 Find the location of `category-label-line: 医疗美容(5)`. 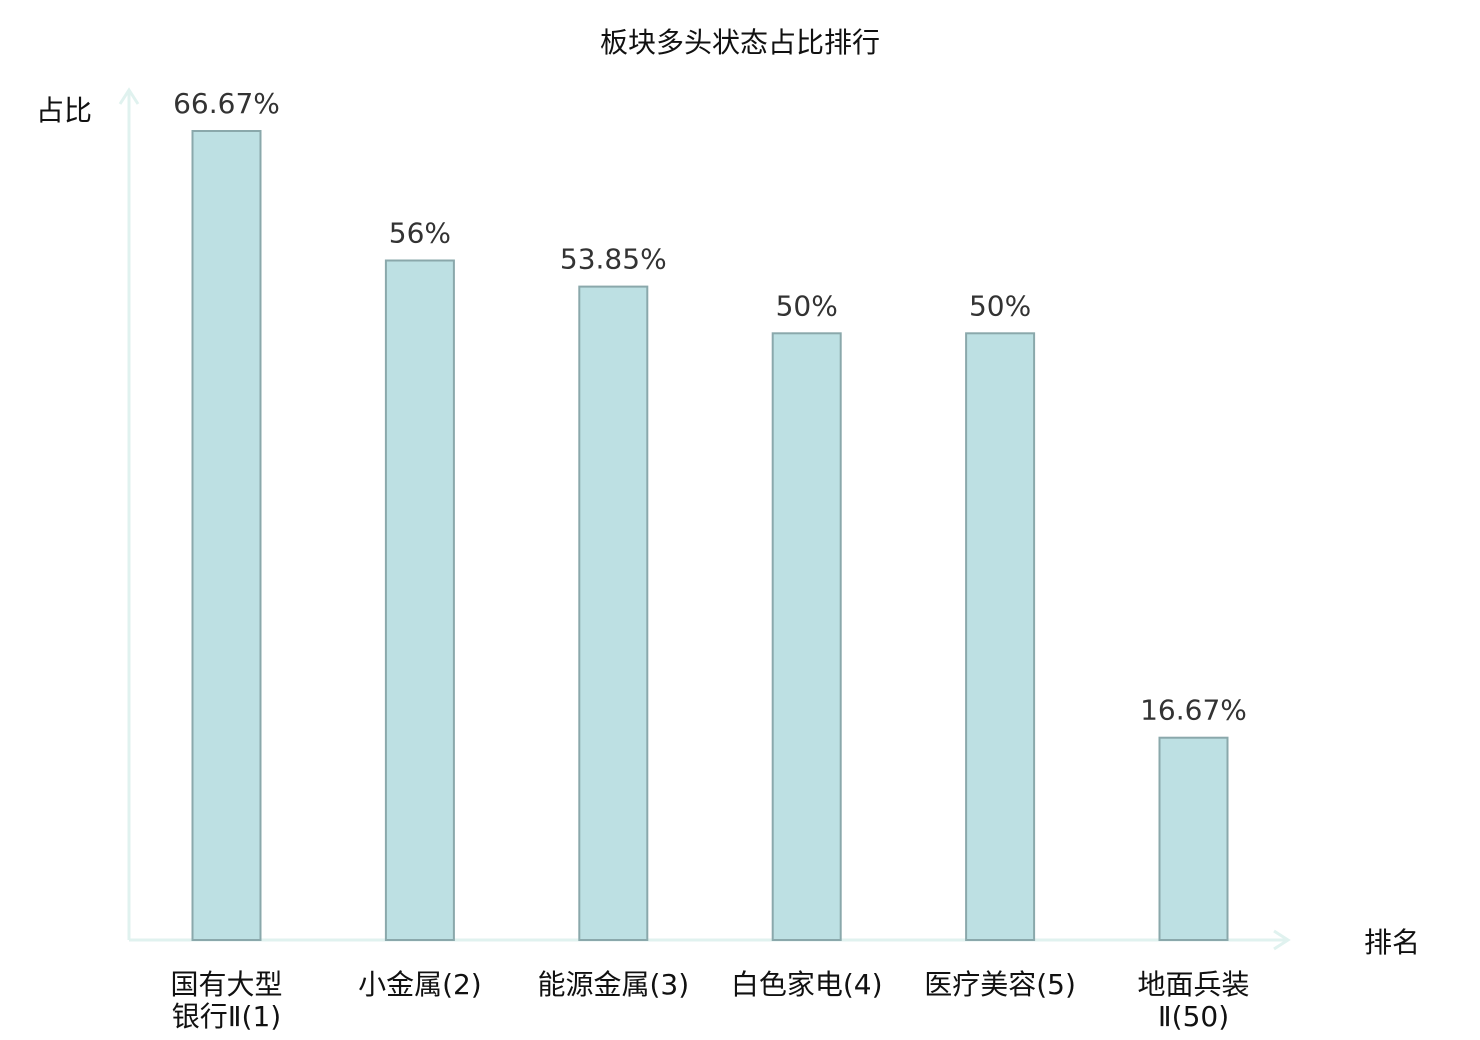

category-label-line: 医疗美容(5) is located at coordinates (1000, 984).